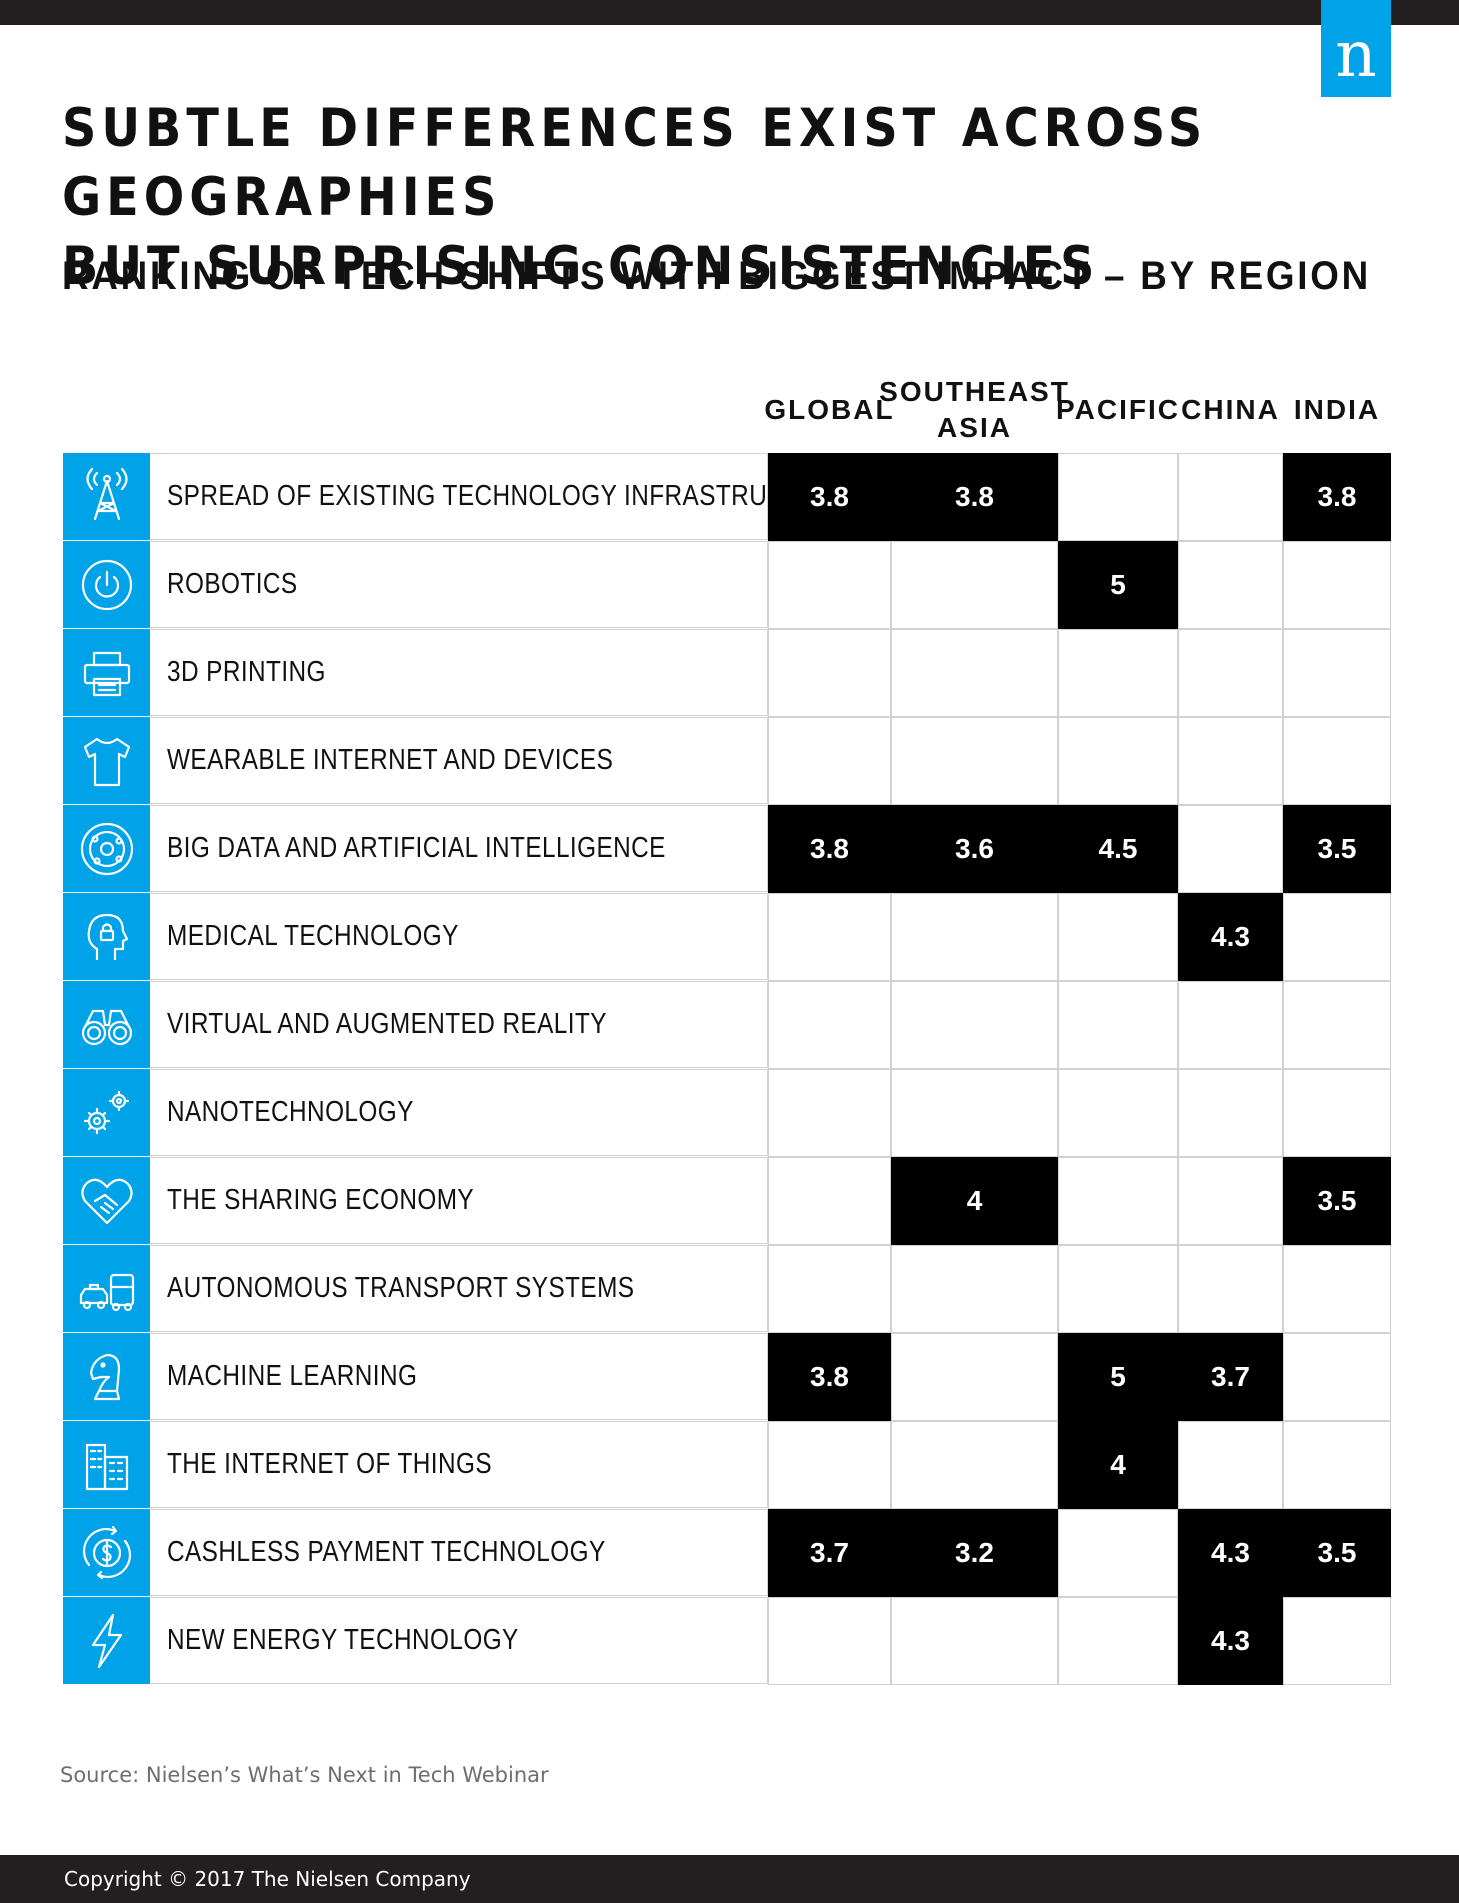 Image resolution: width=1459 pixels, height=1903 pixels. I want to click on handshake-heart-icon, so click(106, 1200).